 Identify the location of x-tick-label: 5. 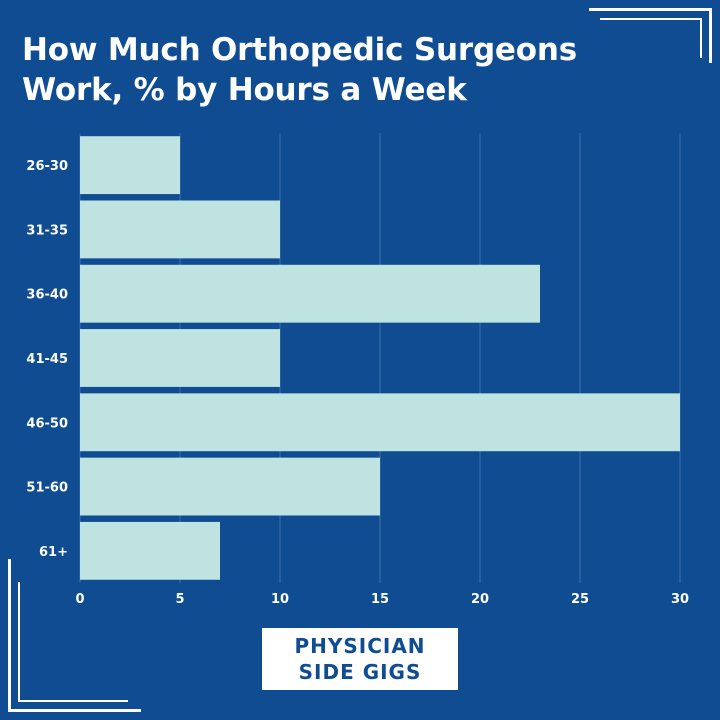
(179, 599).